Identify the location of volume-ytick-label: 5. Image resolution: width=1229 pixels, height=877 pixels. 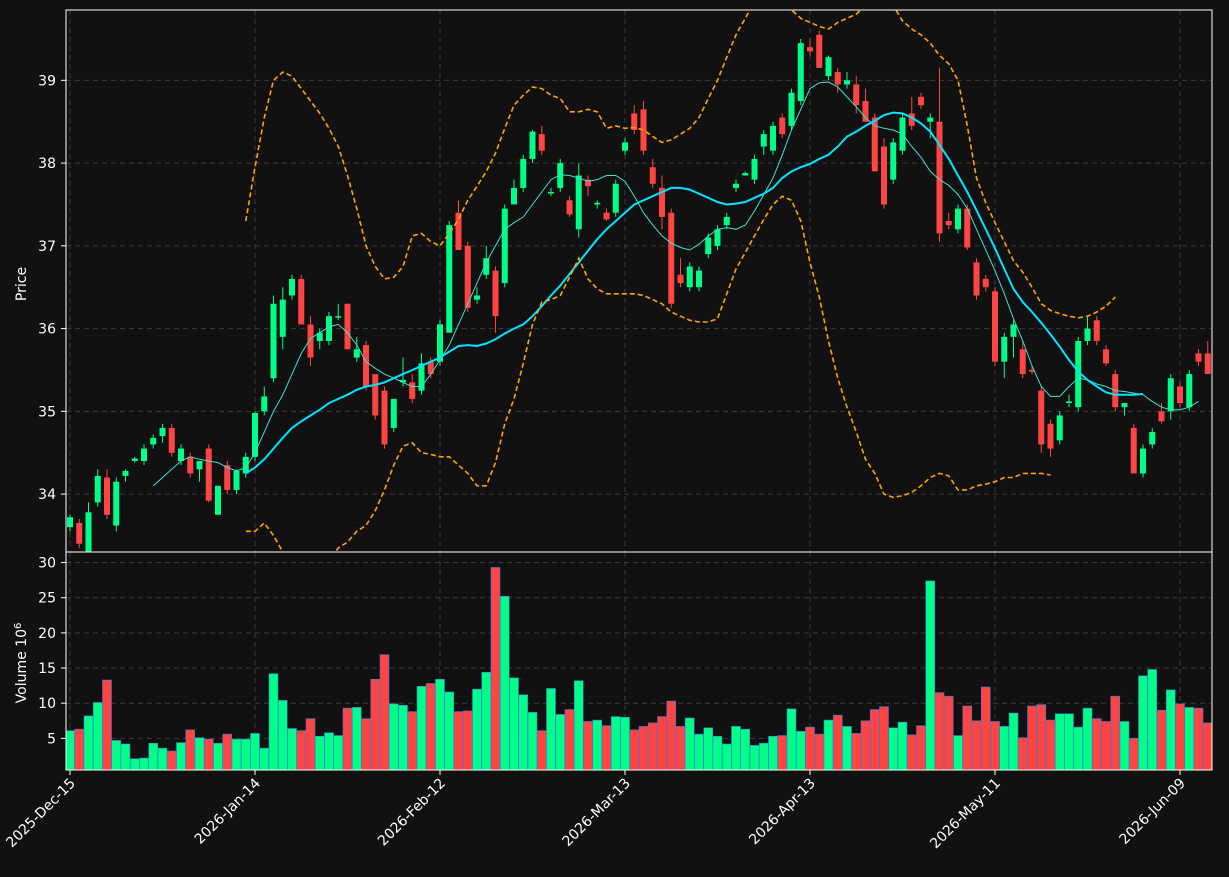
(51, 739).